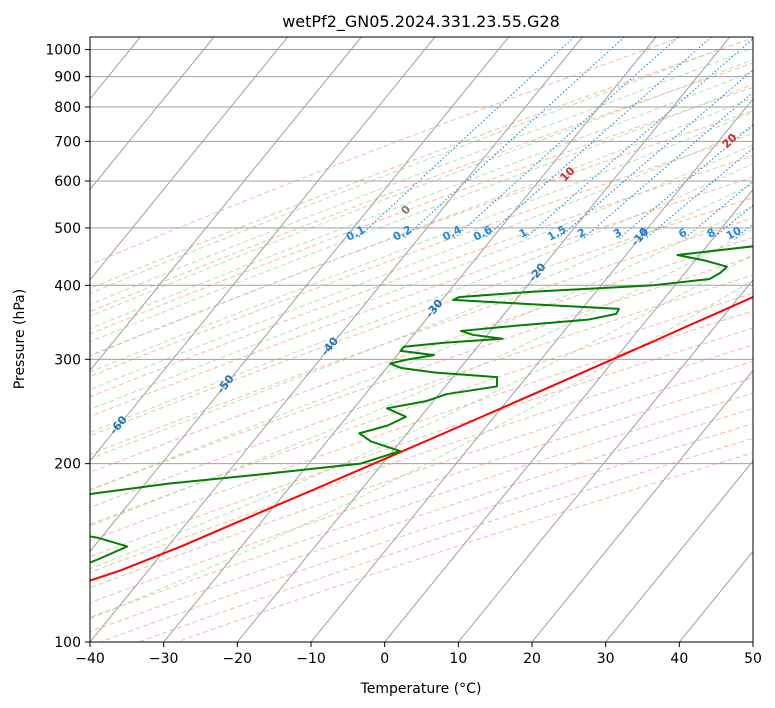 The image size is (775, 708). What do you see at coordinates (532, 659) in the screenshot?
I see `x-tick-label: 20` at bounding box center [532, 659].